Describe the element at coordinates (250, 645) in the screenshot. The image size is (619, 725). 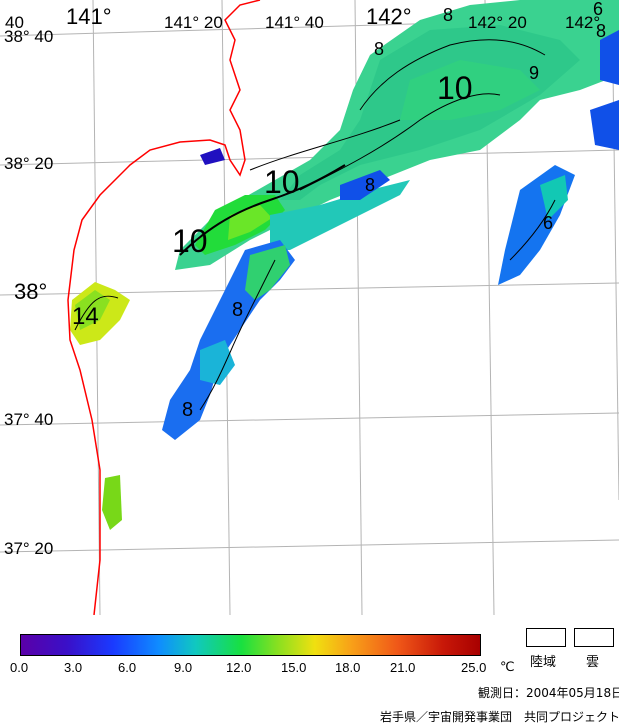
I see `temperature-scale-bar` at that location.